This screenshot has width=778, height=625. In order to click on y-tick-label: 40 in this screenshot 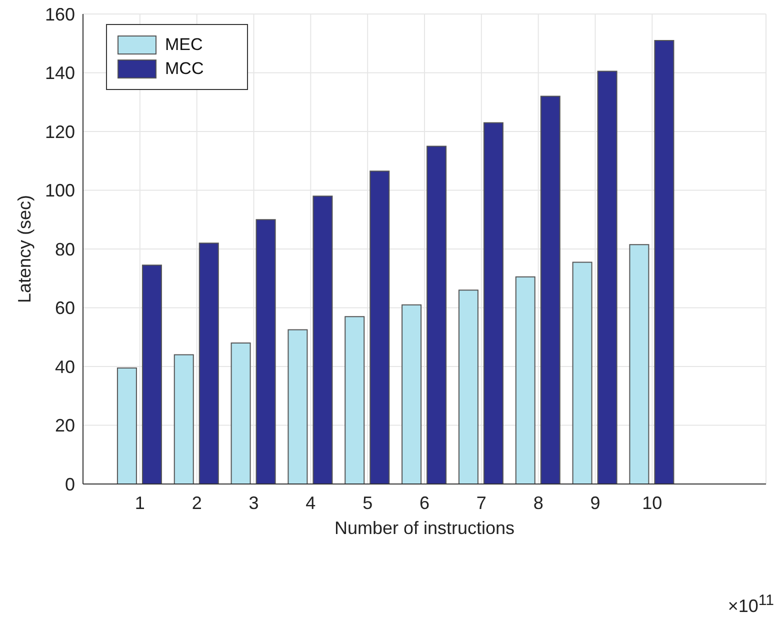, I will do `click(64, 366)`.